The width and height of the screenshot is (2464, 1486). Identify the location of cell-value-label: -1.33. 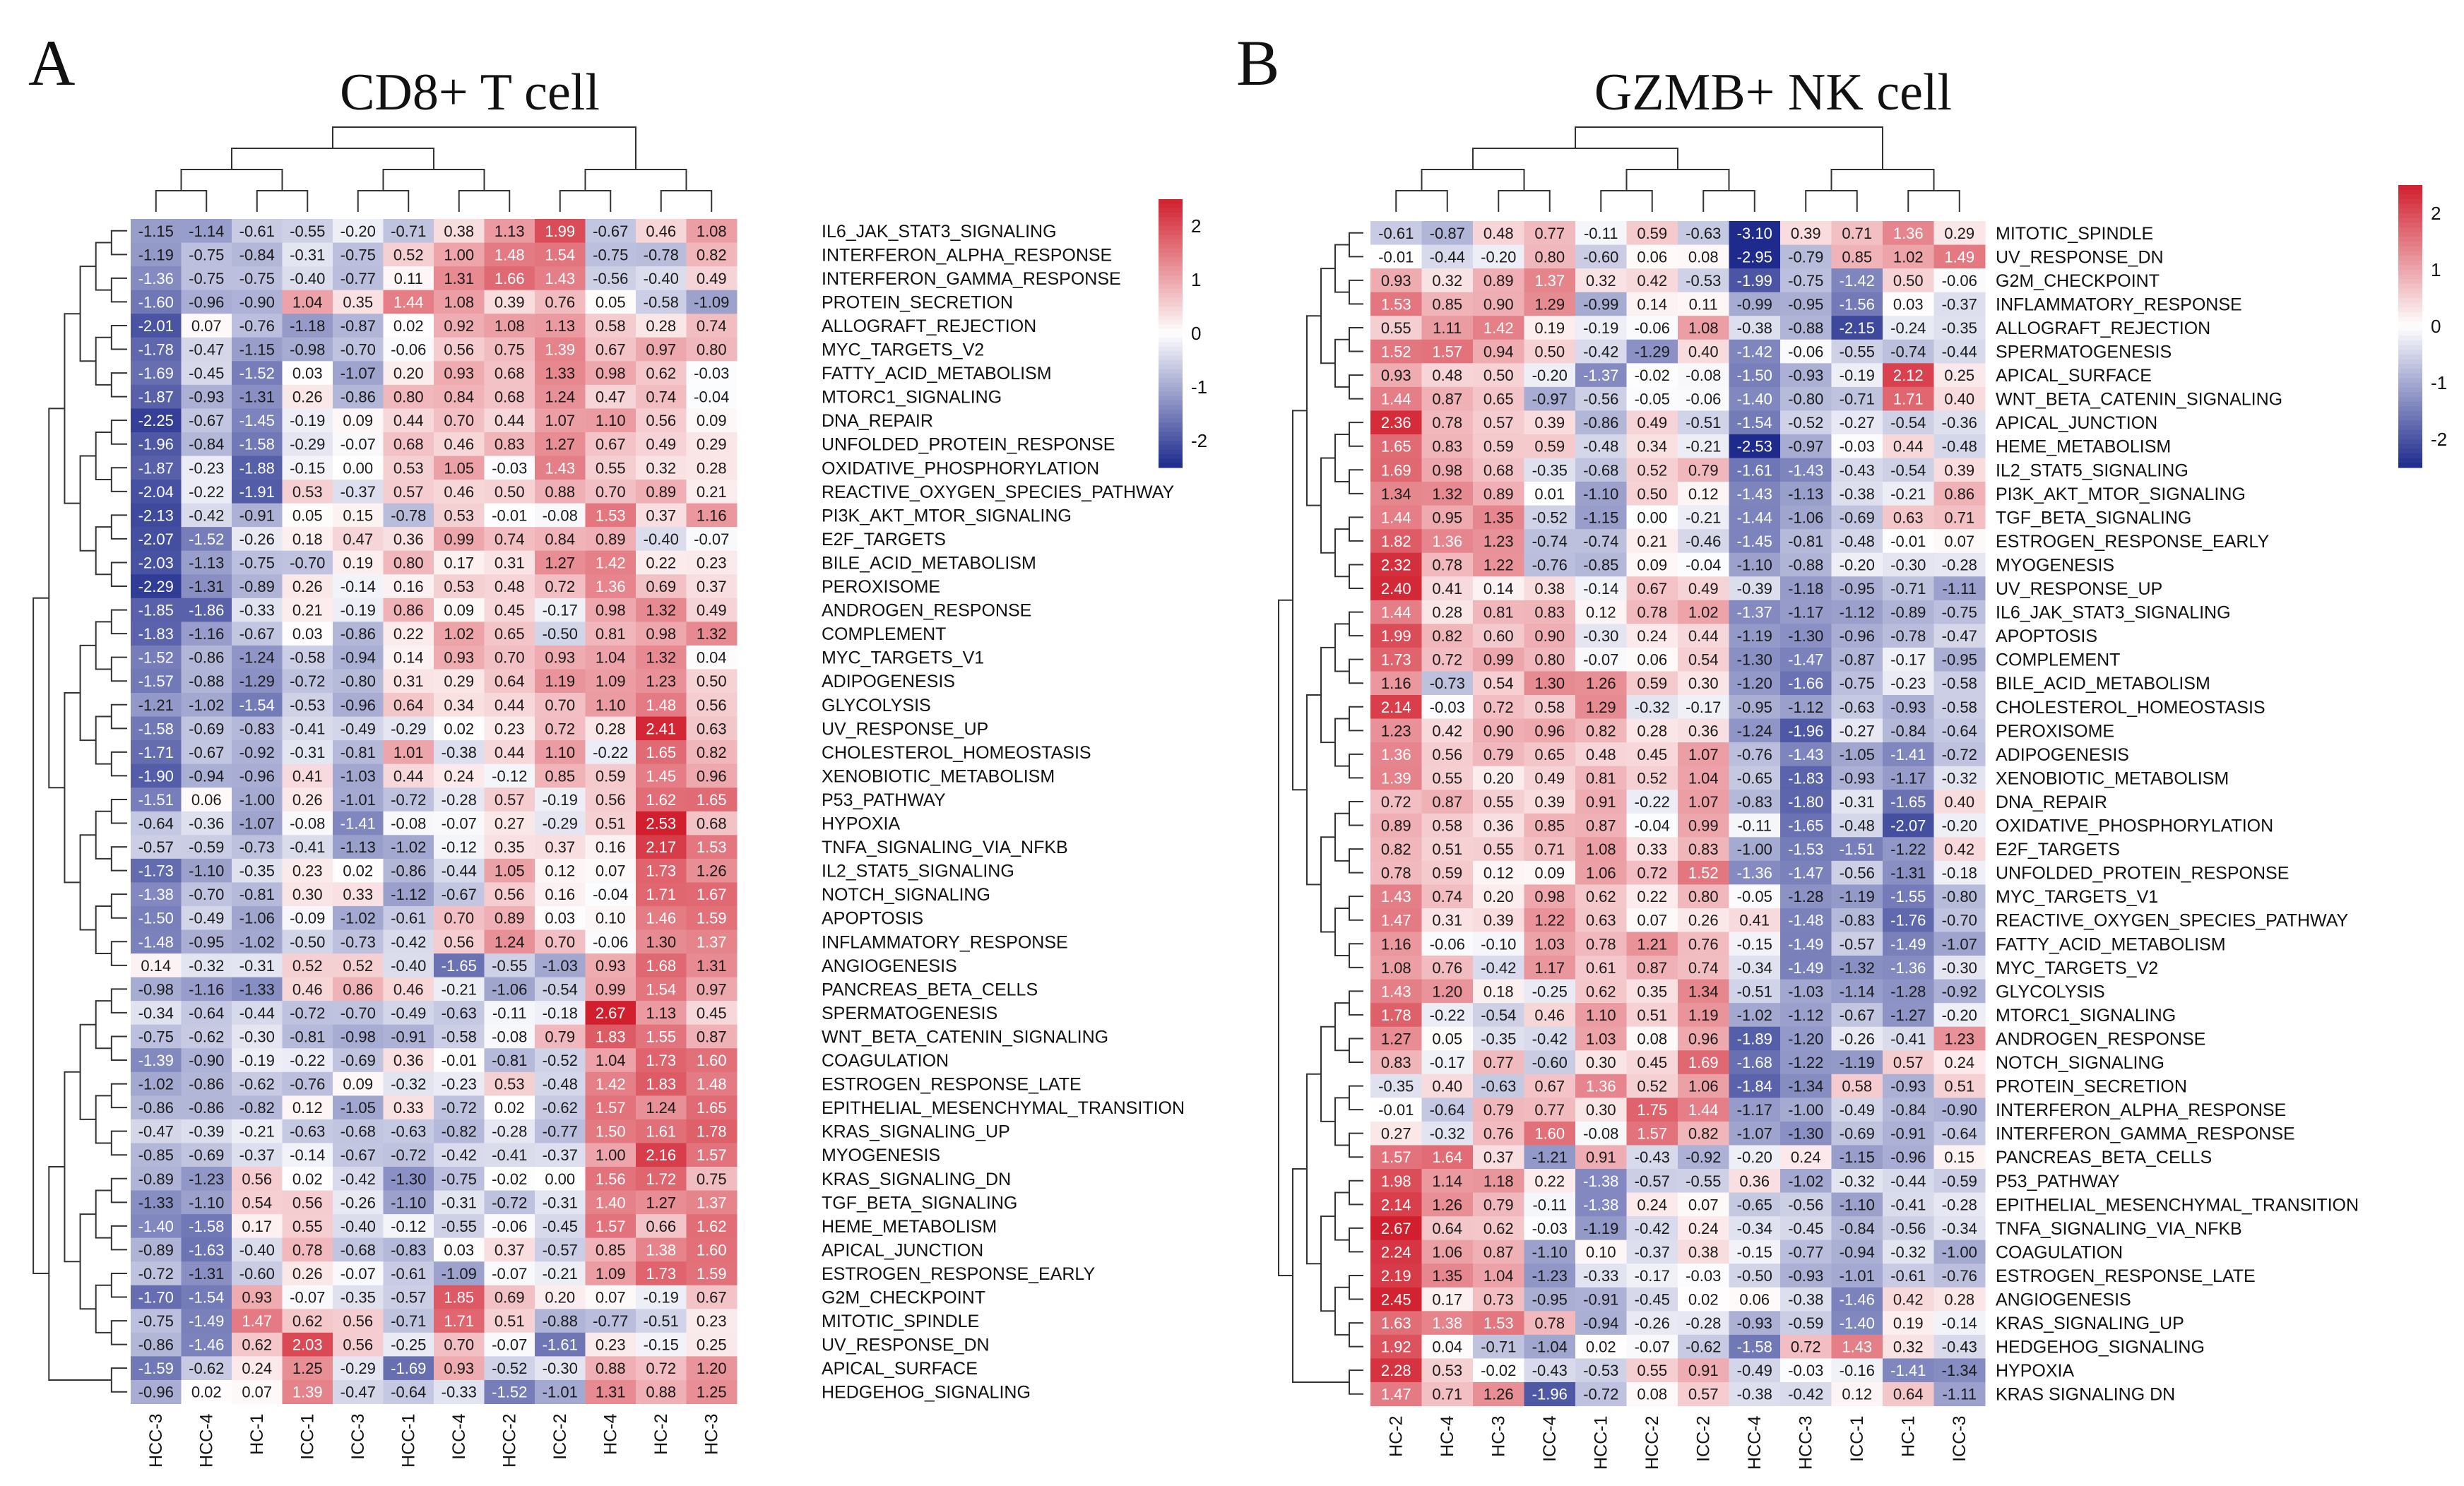
(156, 1202).